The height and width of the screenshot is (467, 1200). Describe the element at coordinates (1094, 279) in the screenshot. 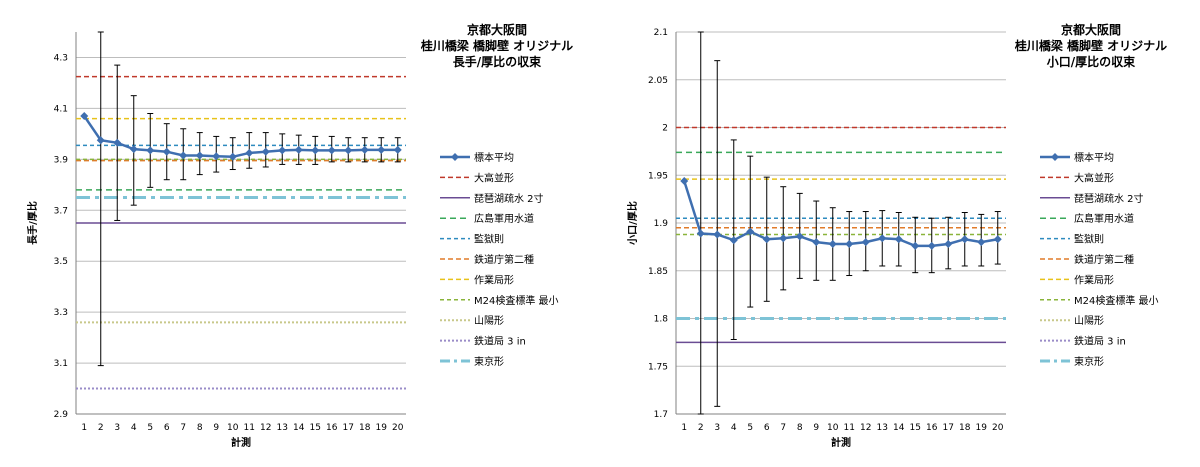

I see `right-legend-label: 作業局形` at that location.